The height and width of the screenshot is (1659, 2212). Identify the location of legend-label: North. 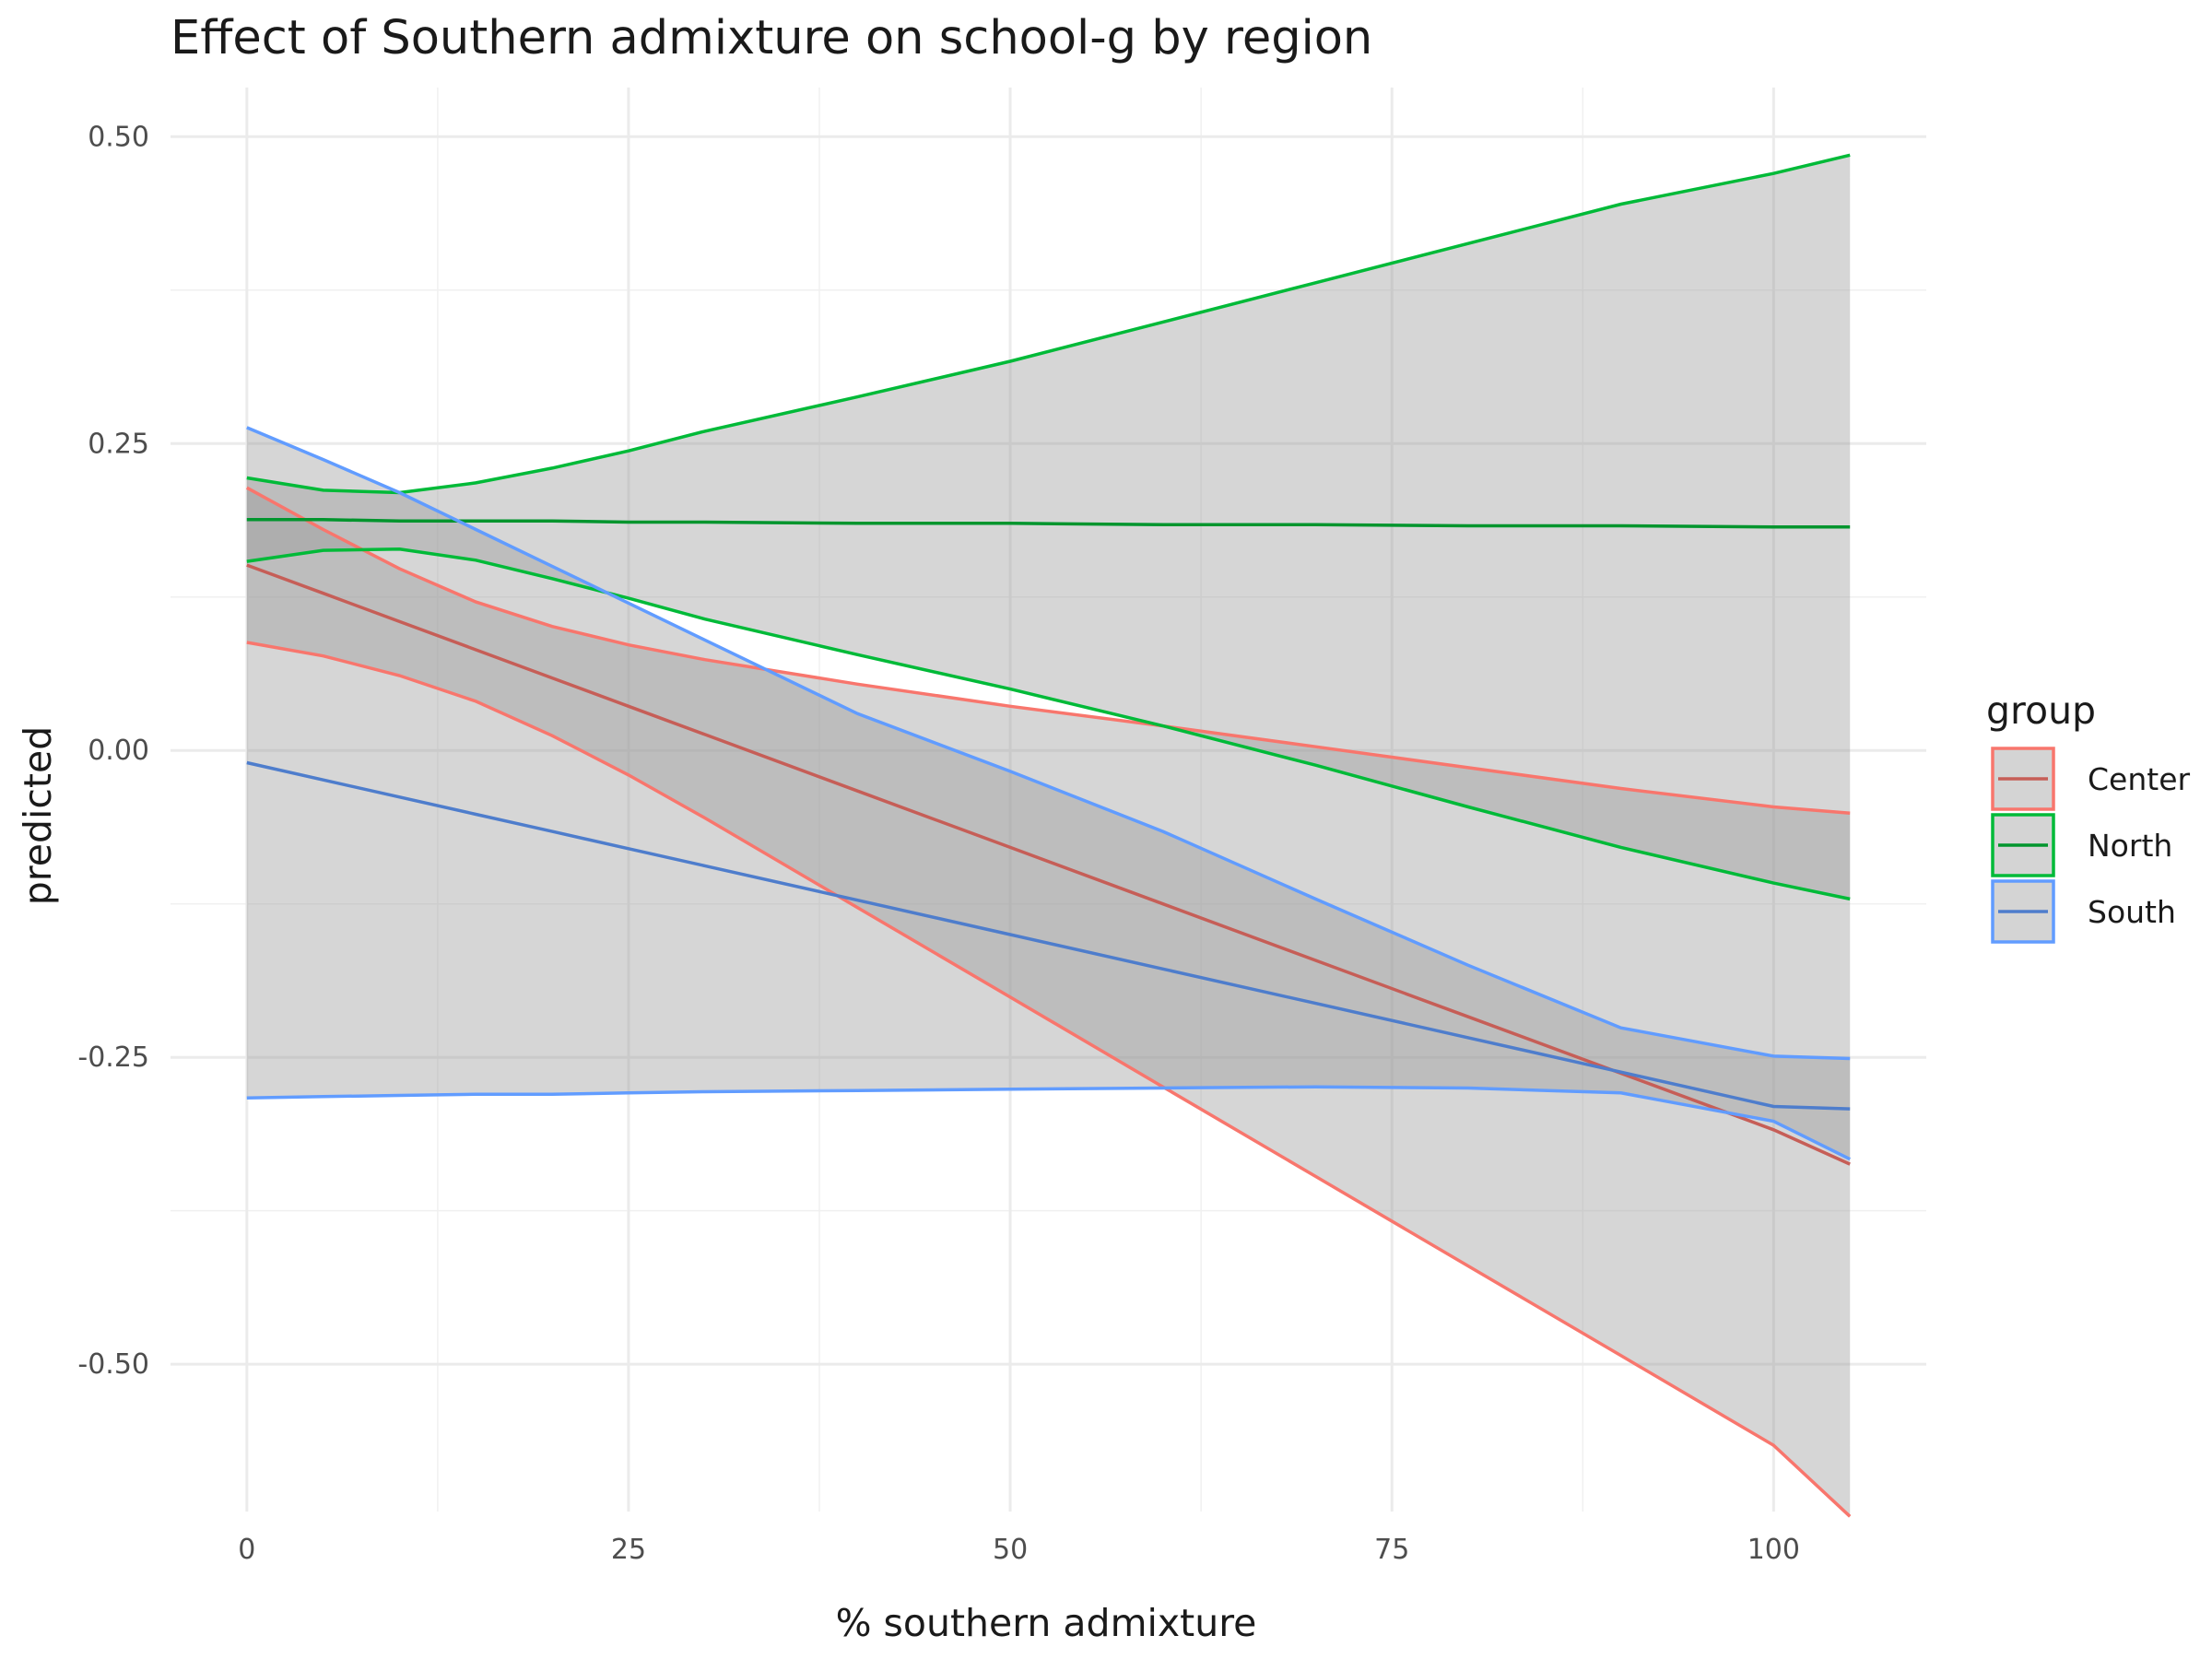
(2130, 846).